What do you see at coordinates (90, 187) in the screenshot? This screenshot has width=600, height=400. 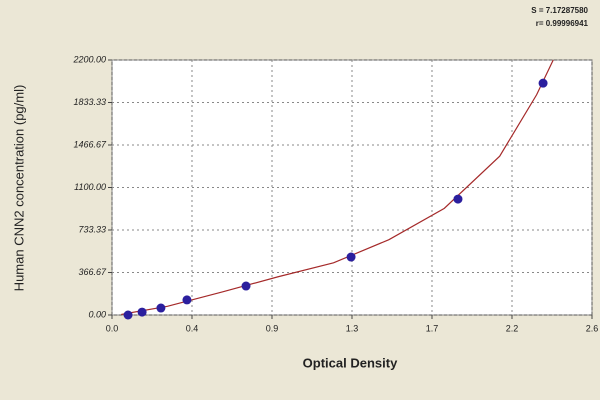 I see `y-tick-label: 1100.00` at bounding box center [90, 187].